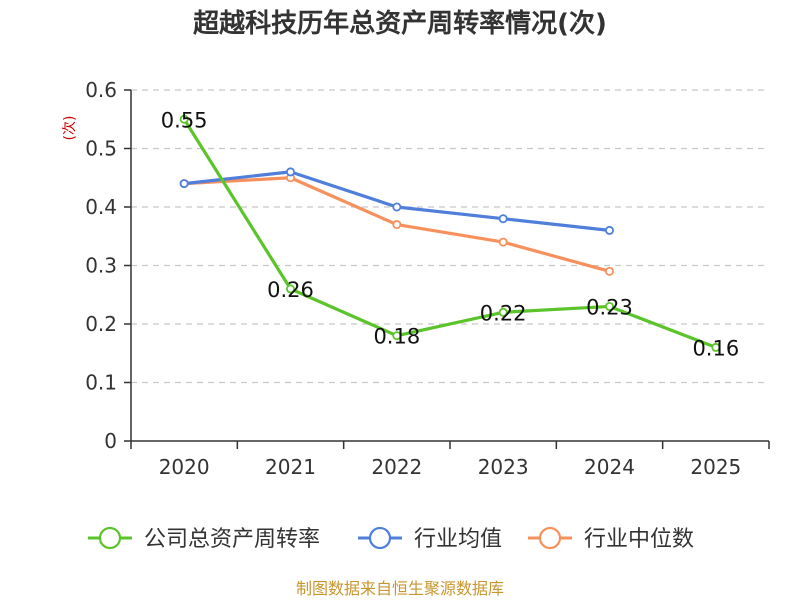  I want to click on legend-item: 行业均值, so click(430, 539).